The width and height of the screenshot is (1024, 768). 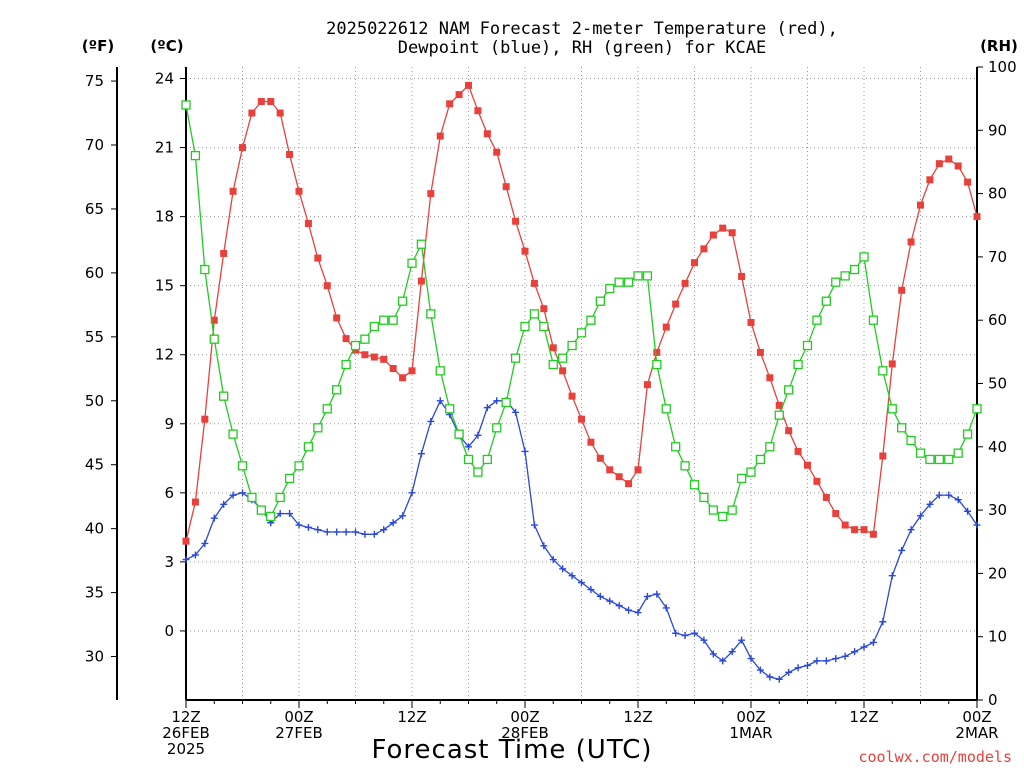 What do you see at coordinates (976, 733) in the screenshot?
I see `time-tick-label: 2MAR` at bounding box center [976, 733].